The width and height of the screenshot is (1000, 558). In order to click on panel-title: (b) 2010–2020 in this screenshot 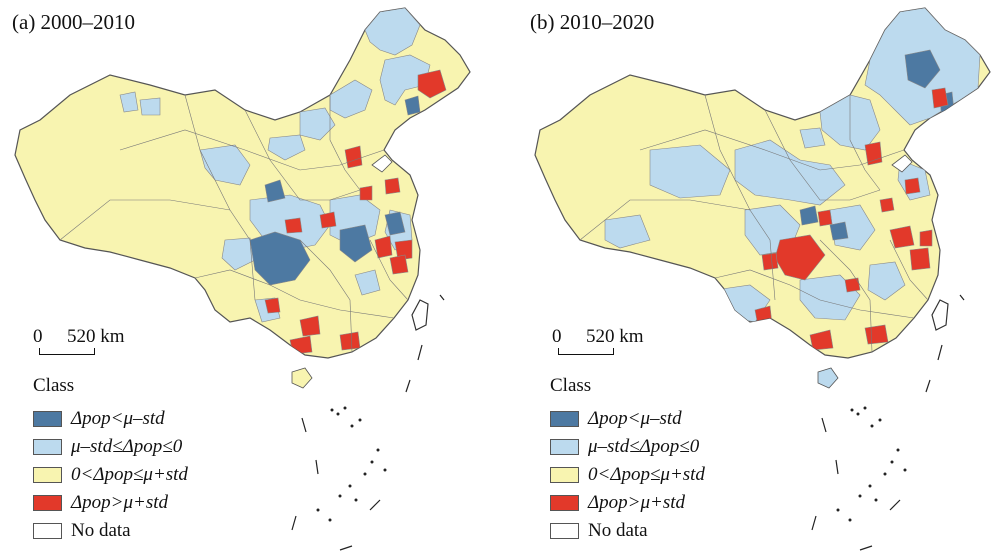, I will do `click(592, 22)`.